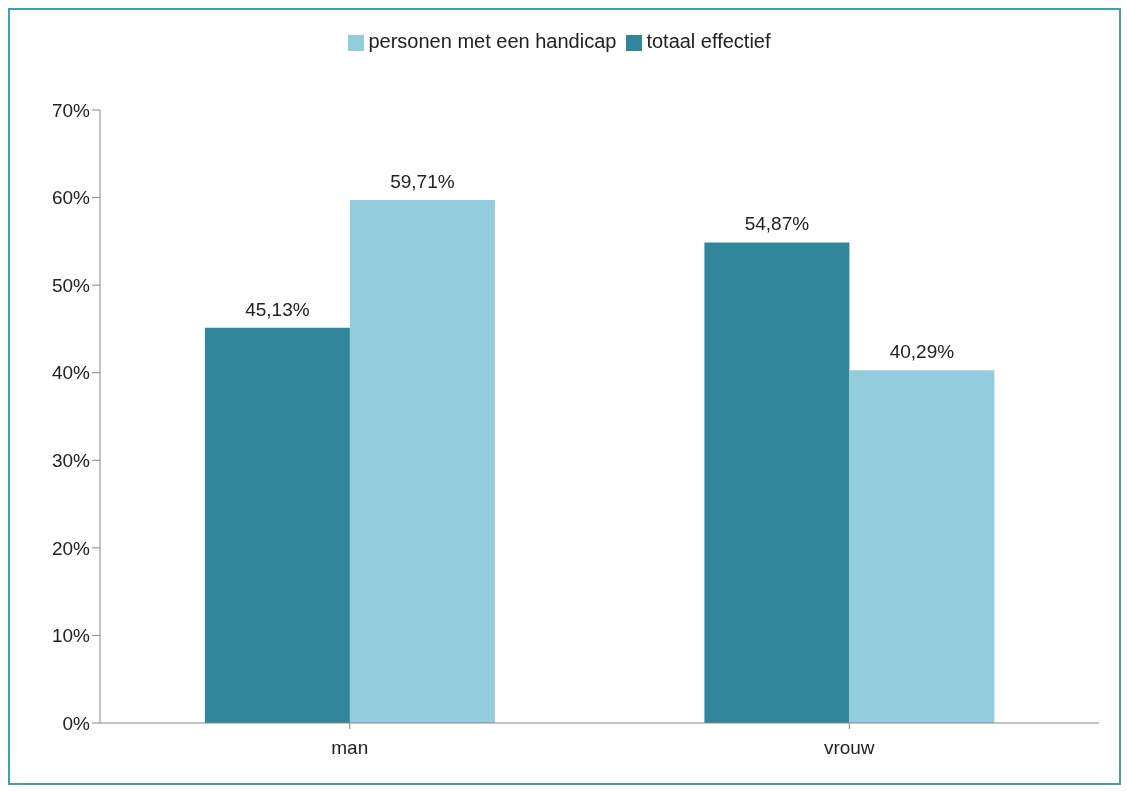 This screenshot has height=791, width=1127. Describe the element at coordinates (71, 636) in the screenshot. I see `y-tick-label: 10%` at that location.